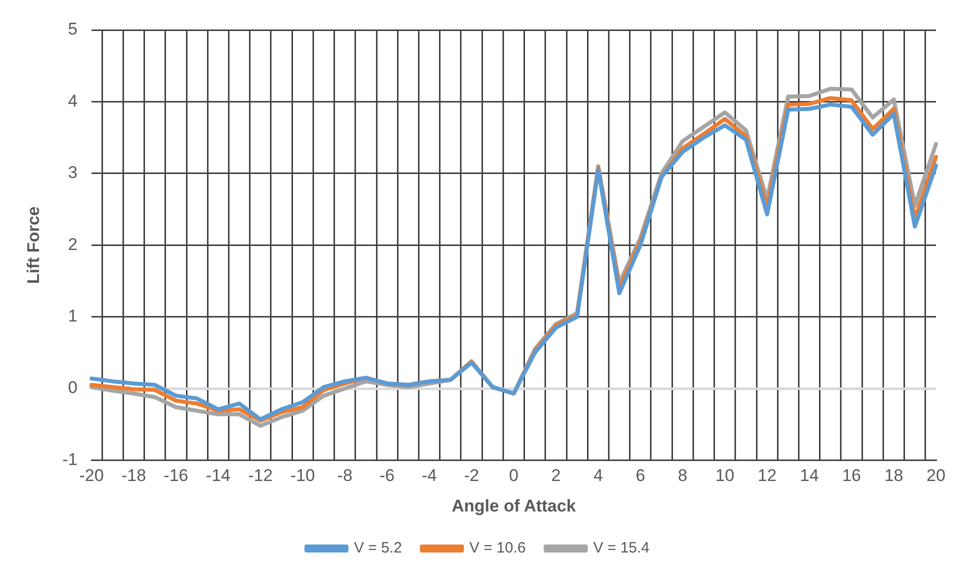 Image resolution: width=956 pixels, height=581 pixels. I want to click on x-tick-label: 2, so click(556, 476).